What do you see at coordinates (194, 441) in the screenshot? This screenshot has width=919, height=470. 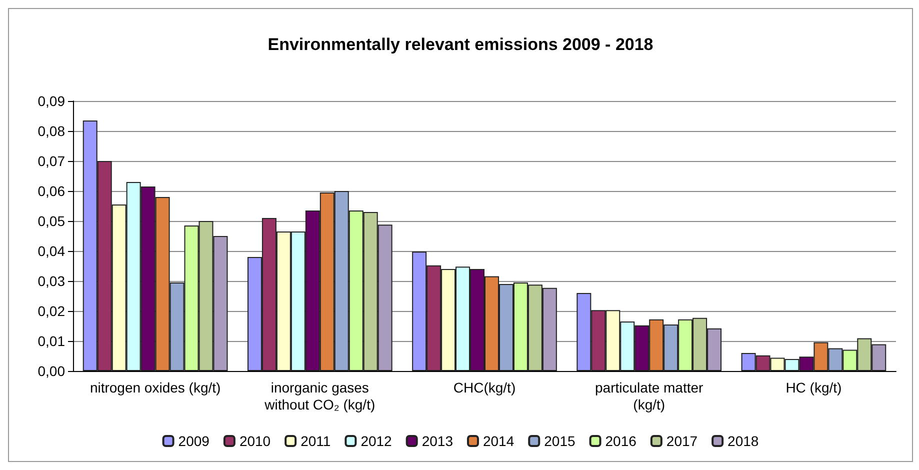 I see `legend-label: 2009` at bounding box center [194, 441].